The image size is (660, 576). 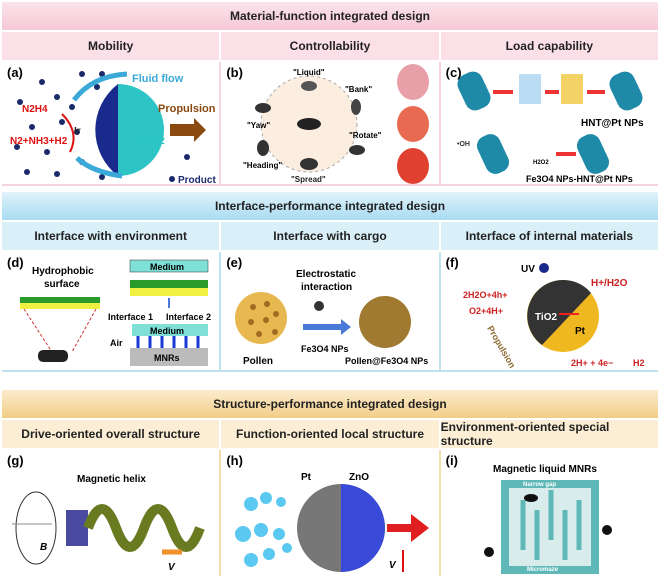 I want to click on panel-label: (a), so click(x=15, y=72).